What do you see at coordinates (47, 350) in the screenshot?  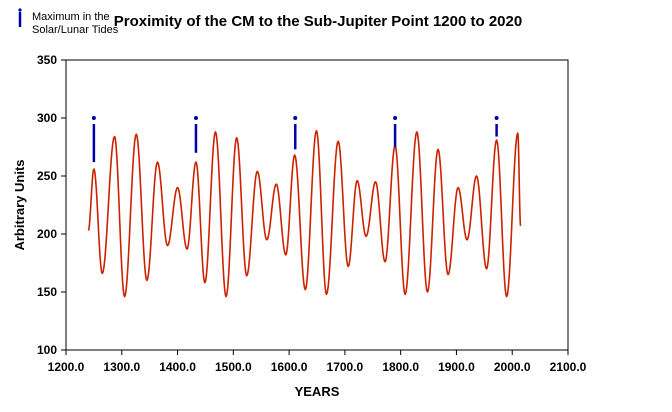 I see `y-tick-label: 100` at bounding box center [47, 350].